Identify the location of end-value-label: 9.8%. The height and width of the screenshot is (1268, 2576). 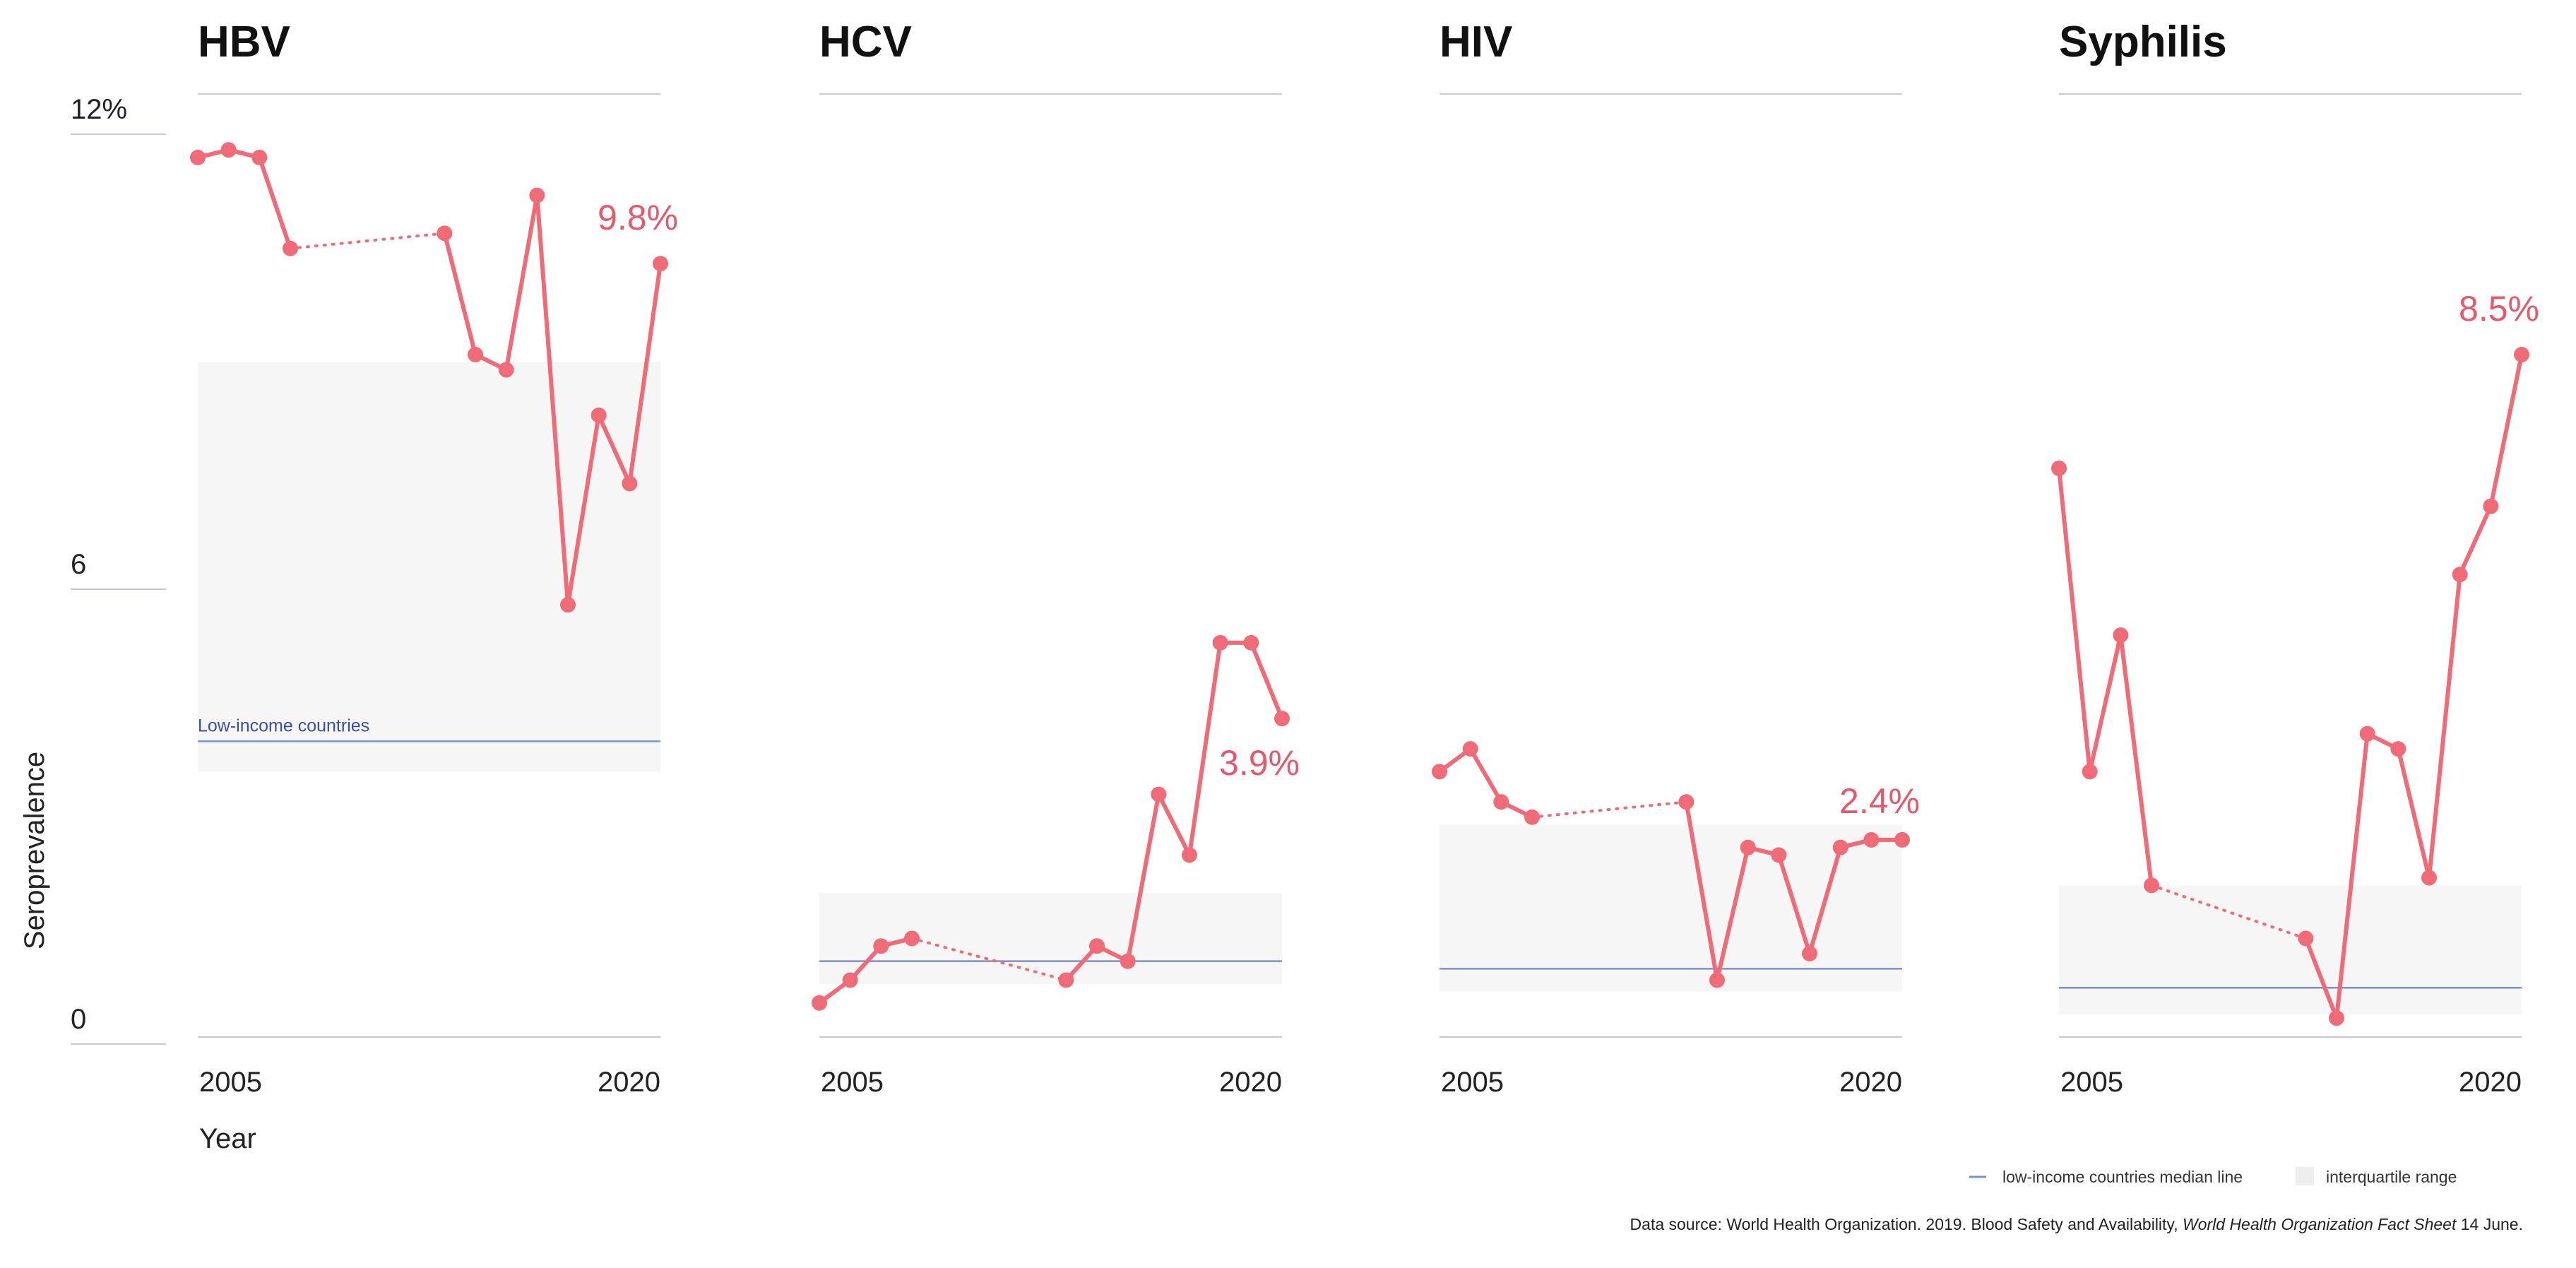
(638, 217).